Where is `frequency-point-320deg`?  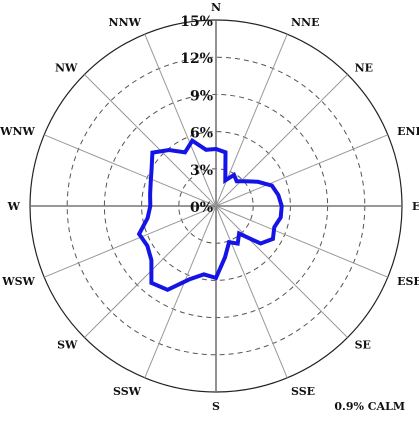 frequency-point-320deg is located at coordinates (169, 150).